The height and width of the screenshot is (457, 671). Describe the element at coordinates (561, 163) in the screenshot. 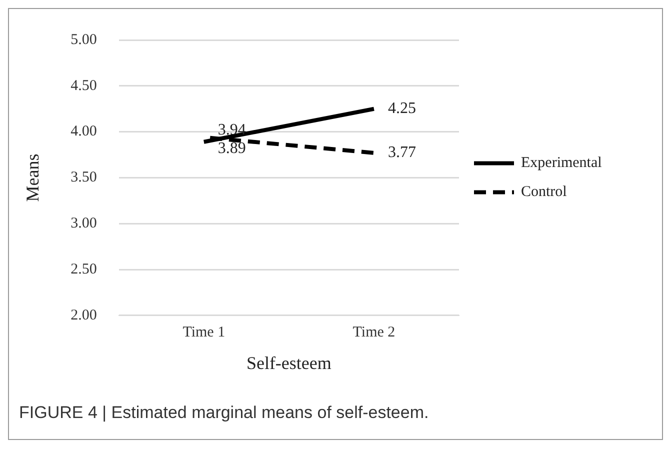

I see `legend-label: Experimental` at that location.